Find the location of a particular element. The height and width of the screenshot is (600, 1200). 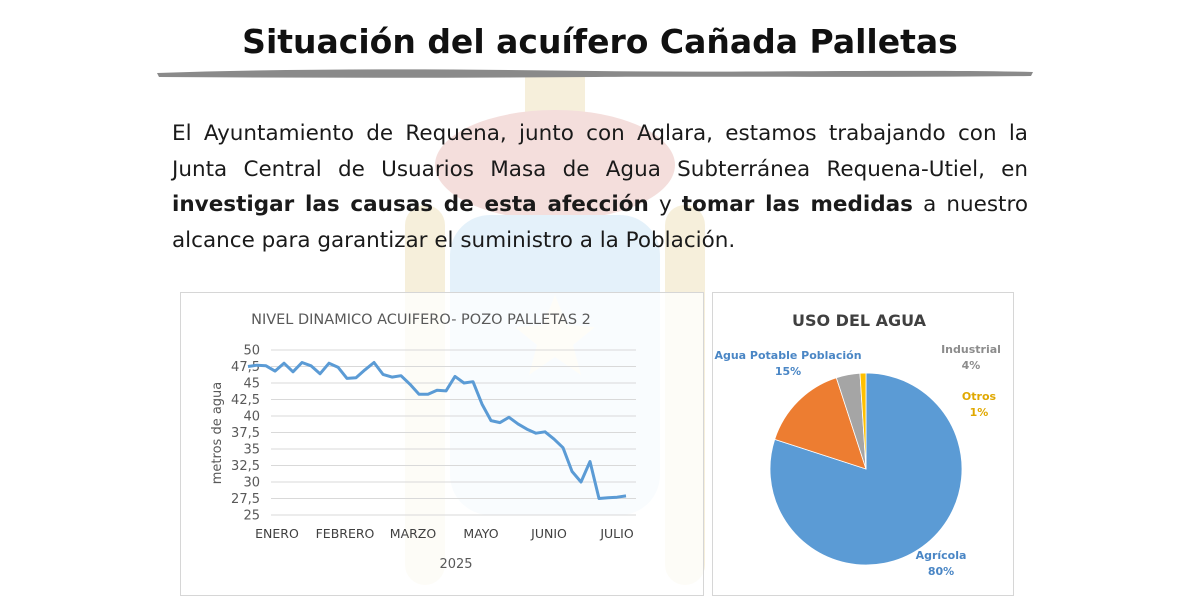

x-tick-label: MARZO is located at coordinates (413, 533).